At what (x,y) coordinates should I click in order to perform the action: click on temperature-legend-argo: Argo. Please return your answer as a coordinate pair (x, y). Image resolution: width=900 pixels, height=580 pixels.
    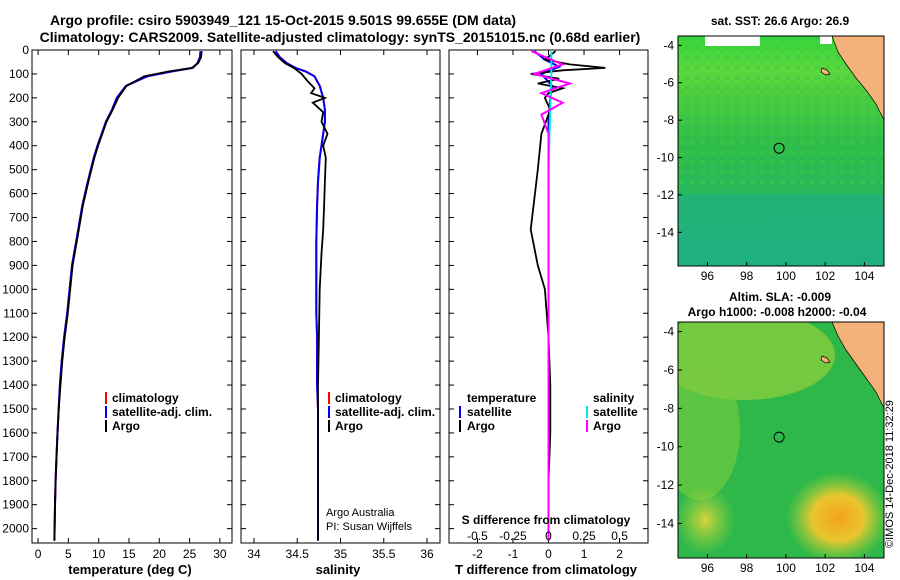
    Looking at the image, I should click on (126, 426).